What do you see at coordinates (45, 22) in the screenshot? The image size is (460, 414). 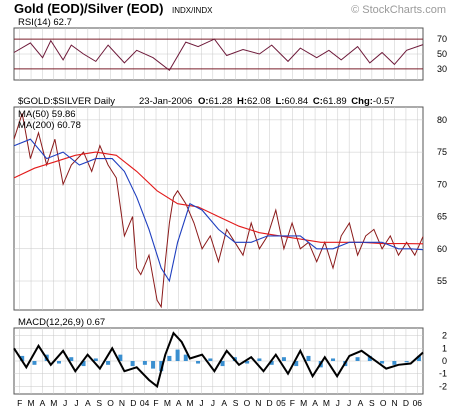 I see `rsi-label: RSI(14) 62.7` at bounding box center [45, 22].